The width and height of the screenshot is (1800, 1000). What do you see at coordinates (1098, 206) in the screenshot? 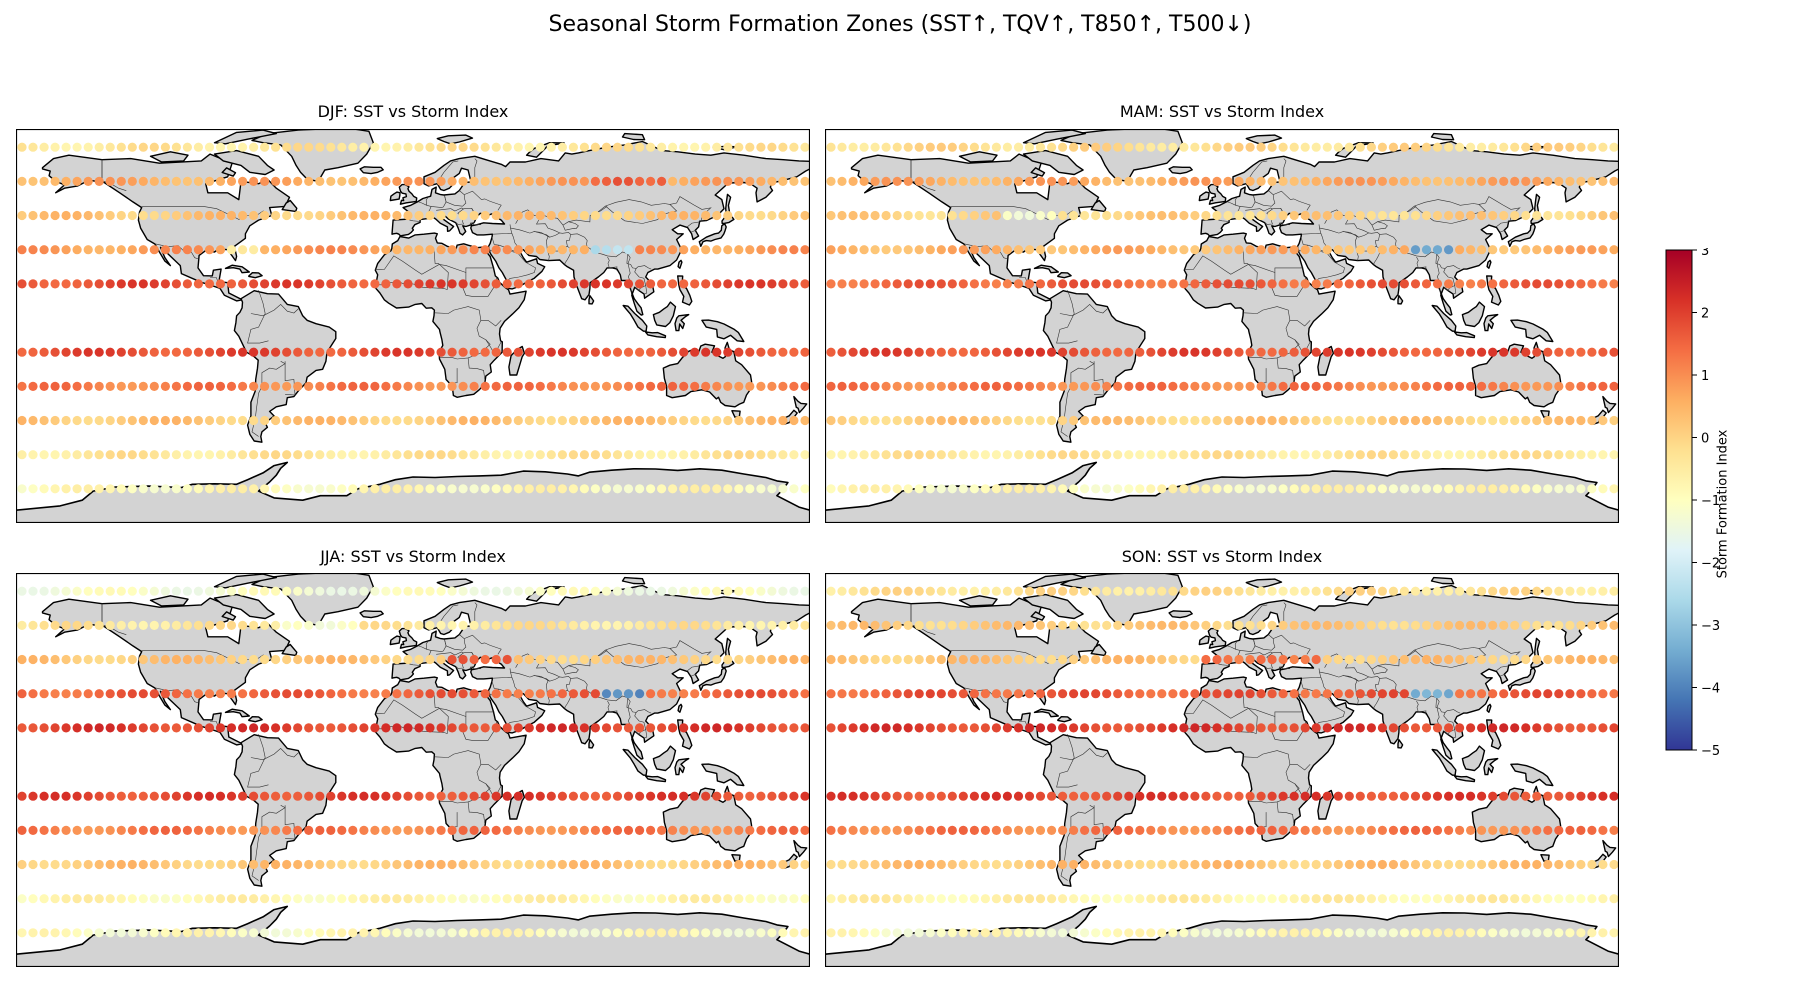
I see `land-newfoundland` at bounding box center [1098, 206].